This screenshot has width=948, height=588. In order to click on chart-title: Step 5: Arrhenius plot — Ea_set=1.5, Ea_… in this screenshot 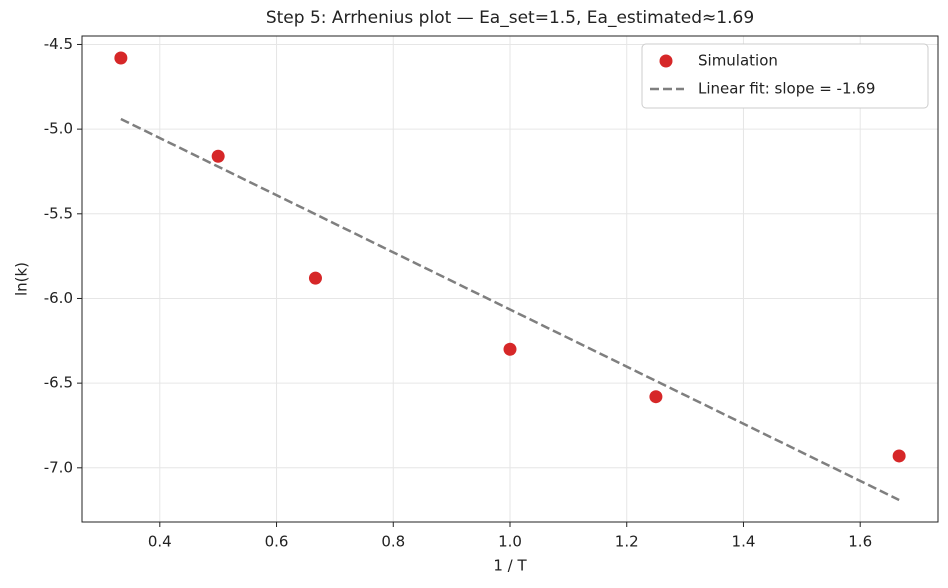, I will do `click(510, 18)`.